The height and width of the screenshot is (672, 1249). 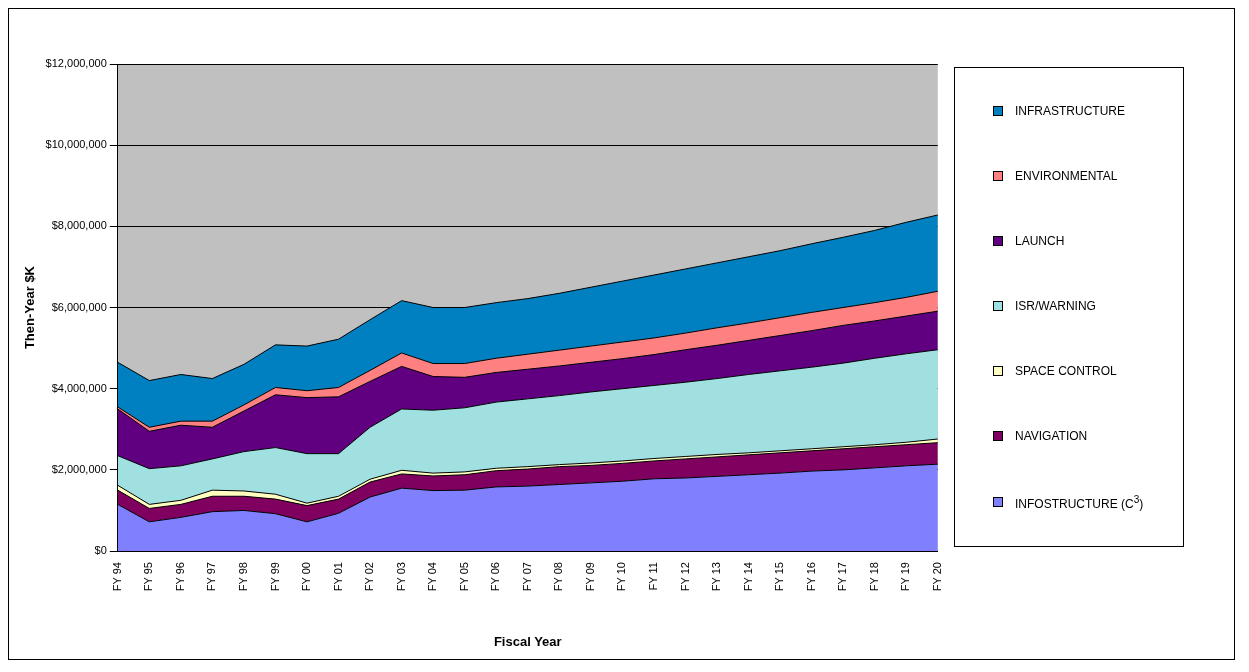 What do you see at coordinates (76, 144) in the screenshot?
I see `y-tick-label: $10,000,000` at bounding box center [76, 144].